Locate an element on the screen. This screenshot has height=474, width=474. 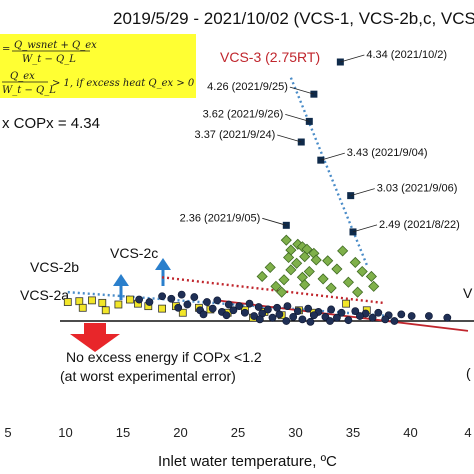
annotation-label-1: 4.34 (2021/10/2) is located at coordinates (406, 55).